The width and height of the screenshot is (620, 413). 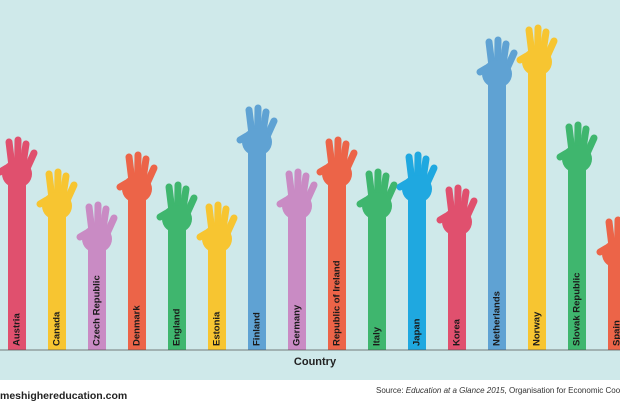 I want to click on x-tick-label: Netherlands, so click(x=497, y=318).